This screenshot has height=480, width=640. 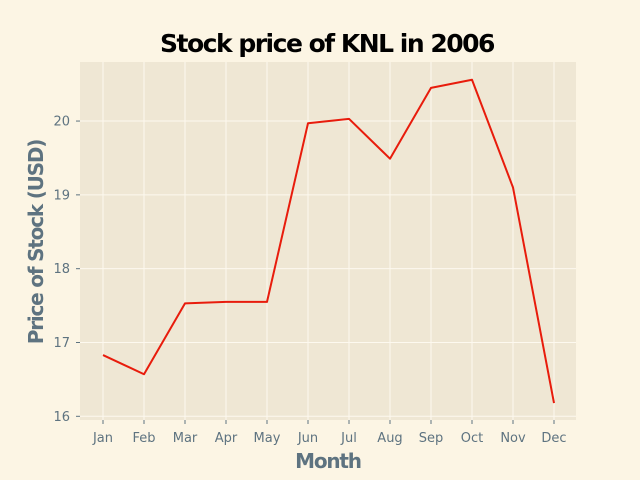 I want to click on x-tick-label: Feb, so click(x=143, y=438).